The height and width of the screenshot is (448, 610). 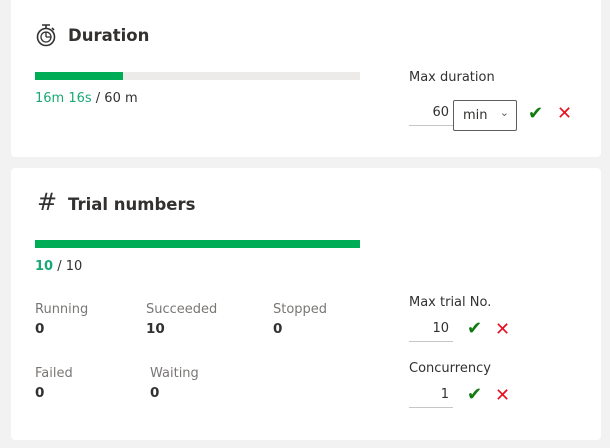 What do you see at coordinates (54, 373) in the screenshot?
I see `stat-failed-label: Failed` at bounding box center [54, 373].